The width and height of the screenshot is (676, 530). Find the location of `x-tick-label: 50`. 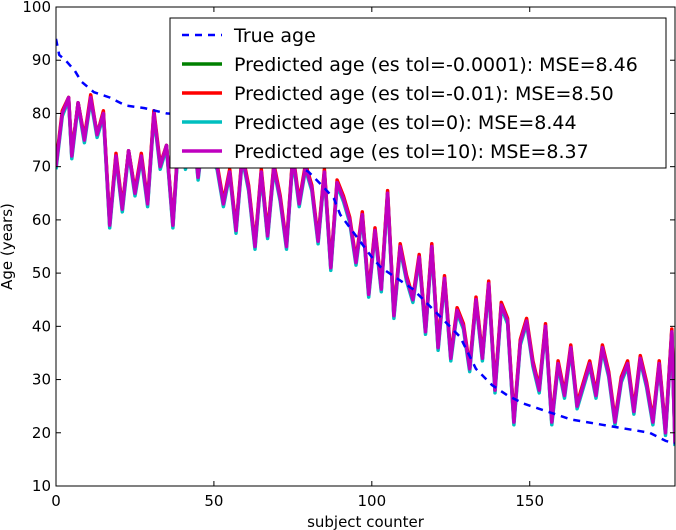

x-tick-label: 50 is located at coordinates (213, 501).